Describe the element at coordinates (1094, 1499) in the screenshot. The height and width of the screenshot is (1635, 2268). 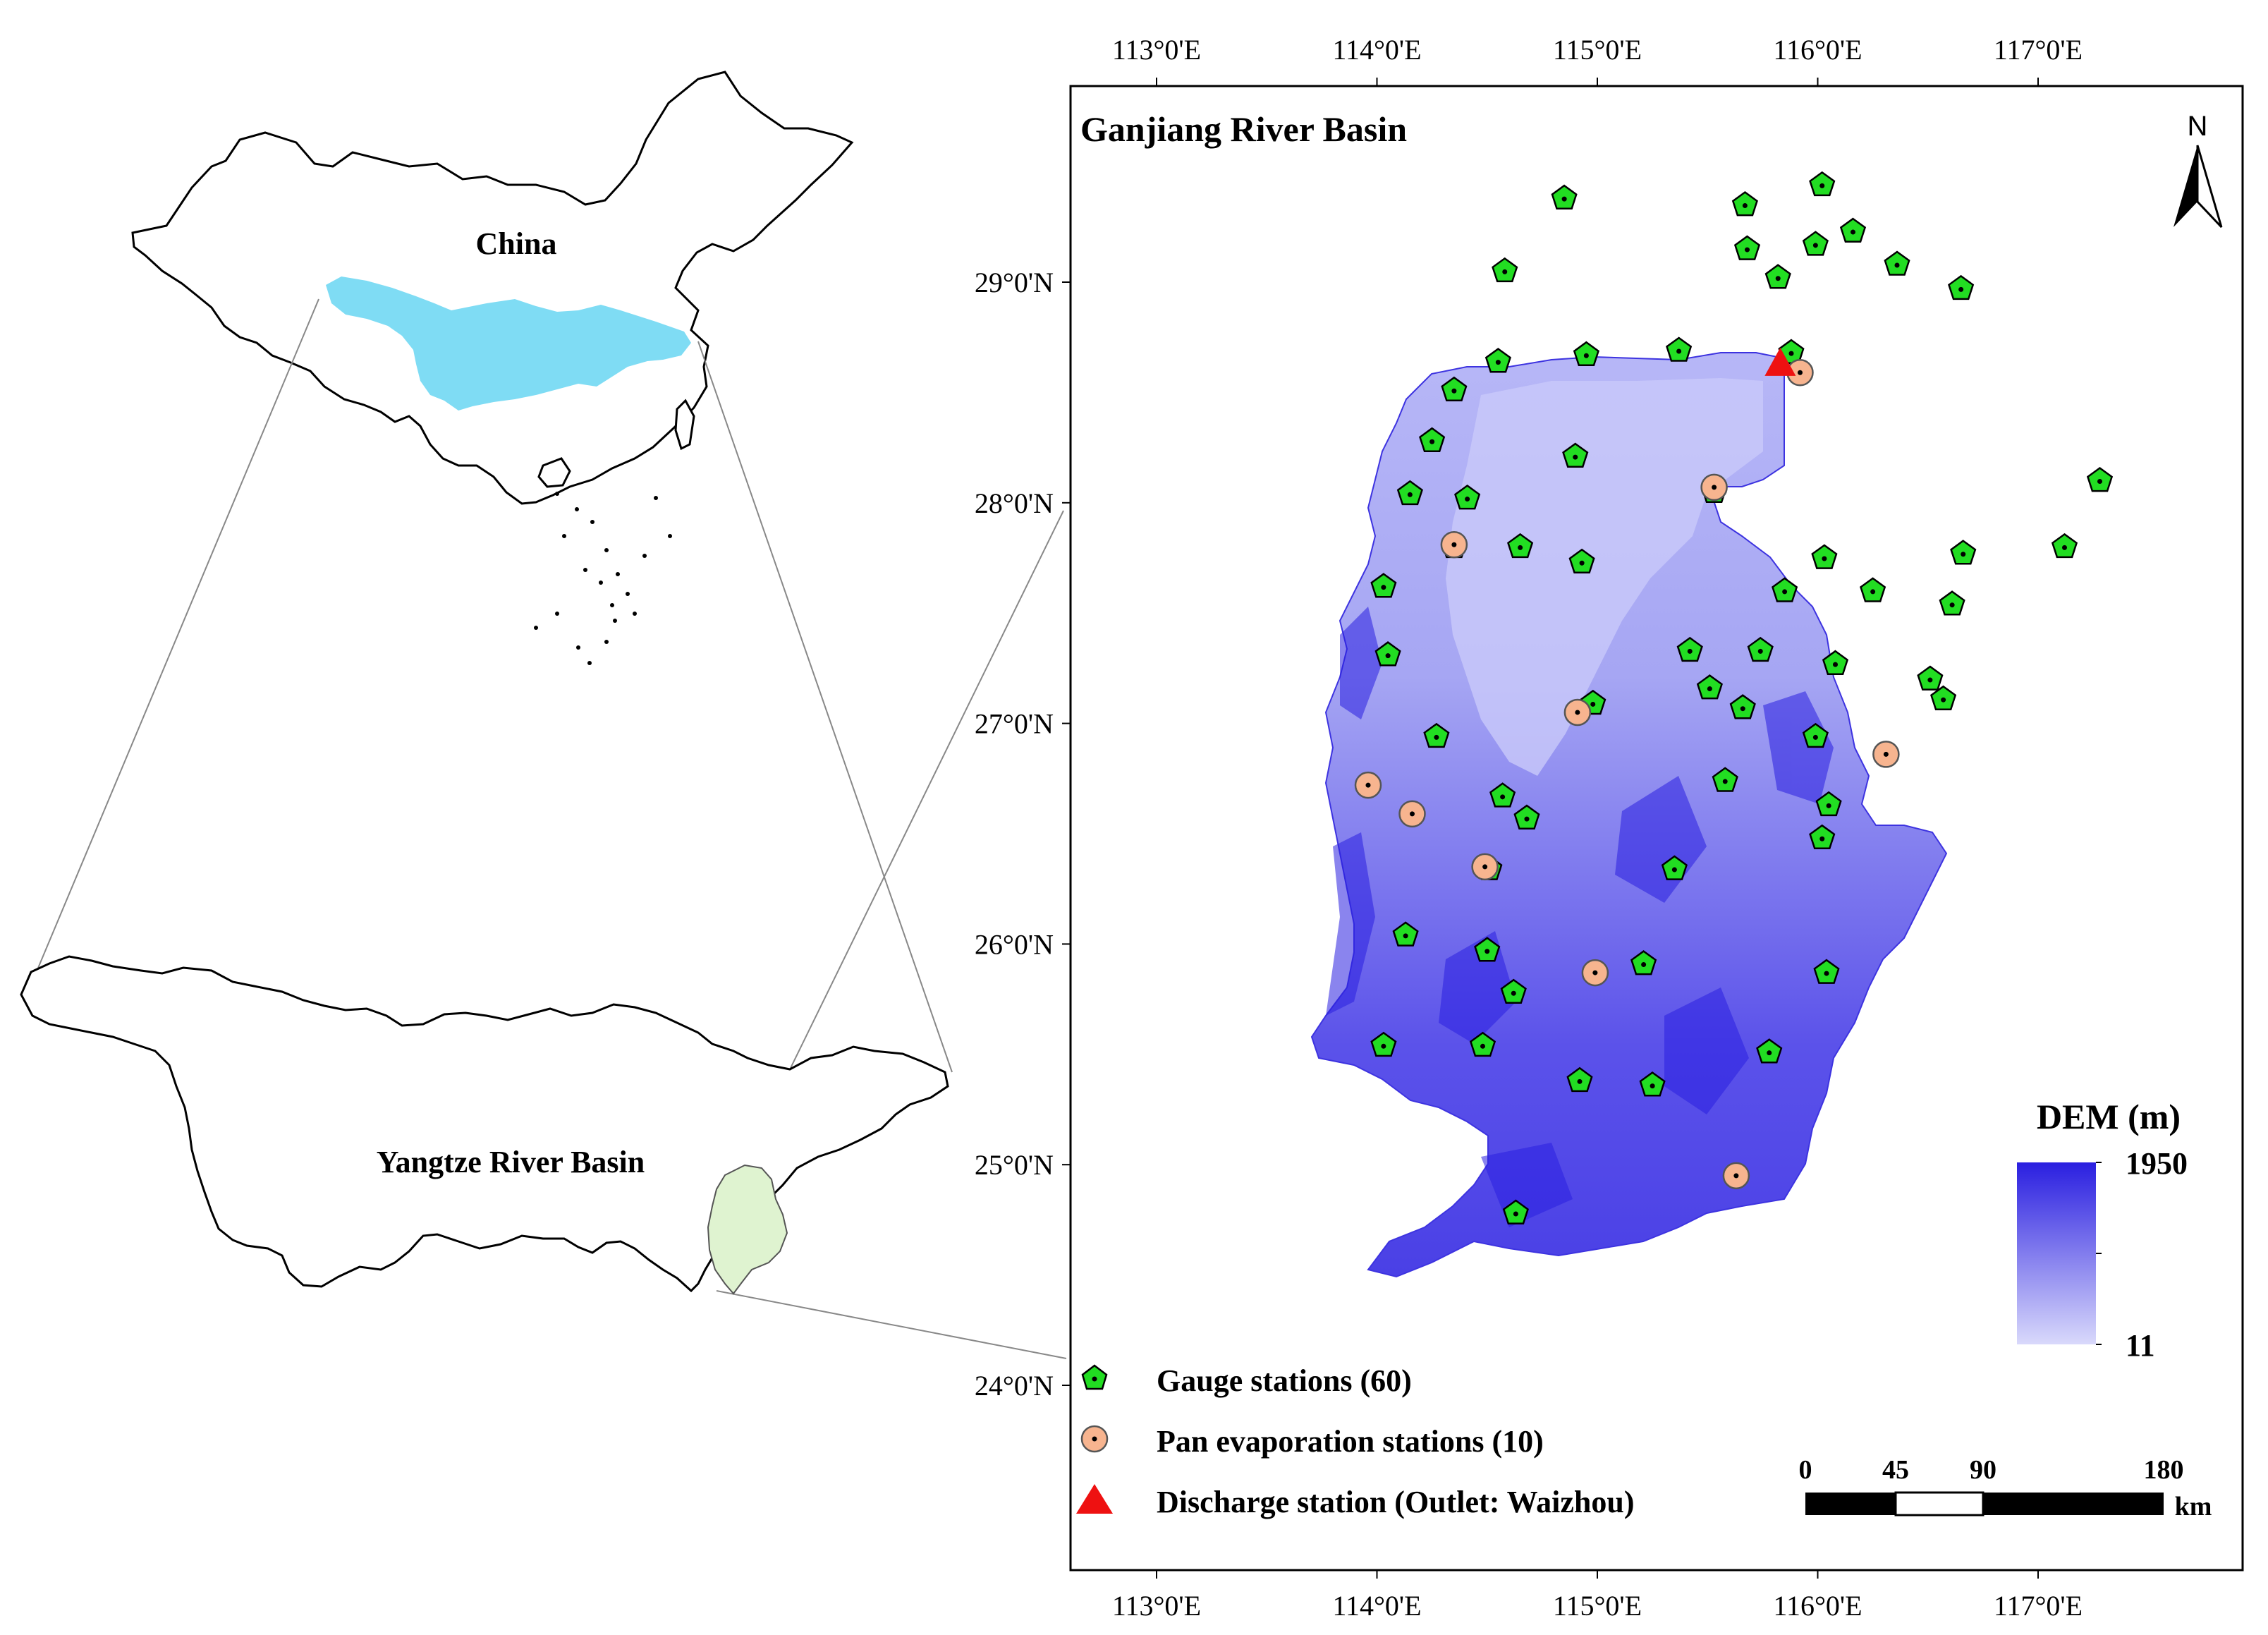
I see `discharge-legend-icon` at that location.